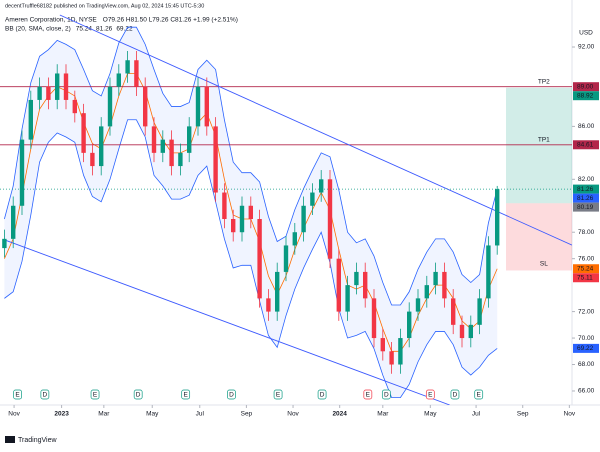  Describe the element at coordinates (104, 29) in the screenshot. I see `indicator-value: 81.26` at that location.